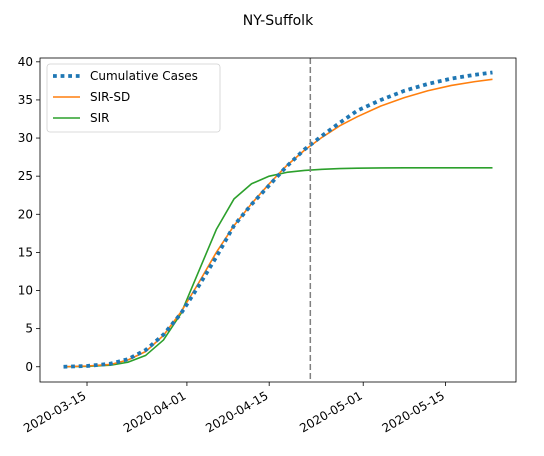 This screenshot has height=456, width=544. What do you see at coordinates (25, 291) in the screenshot?
I see `y-tick-label: 10` at bounding box center [25, 291].